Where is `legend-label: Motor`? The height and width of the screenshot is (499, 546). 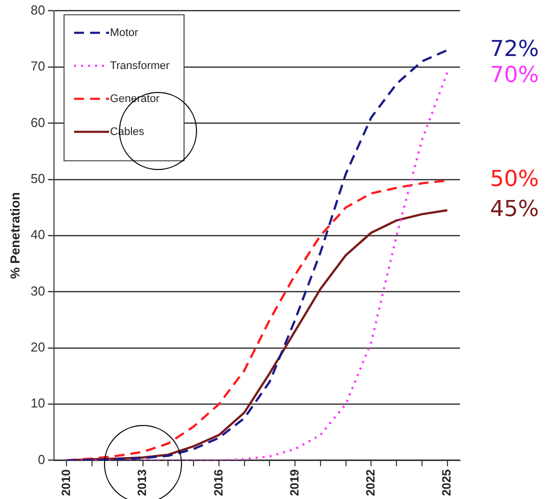 legend-label: Motor is located at coordinates (124, 32).